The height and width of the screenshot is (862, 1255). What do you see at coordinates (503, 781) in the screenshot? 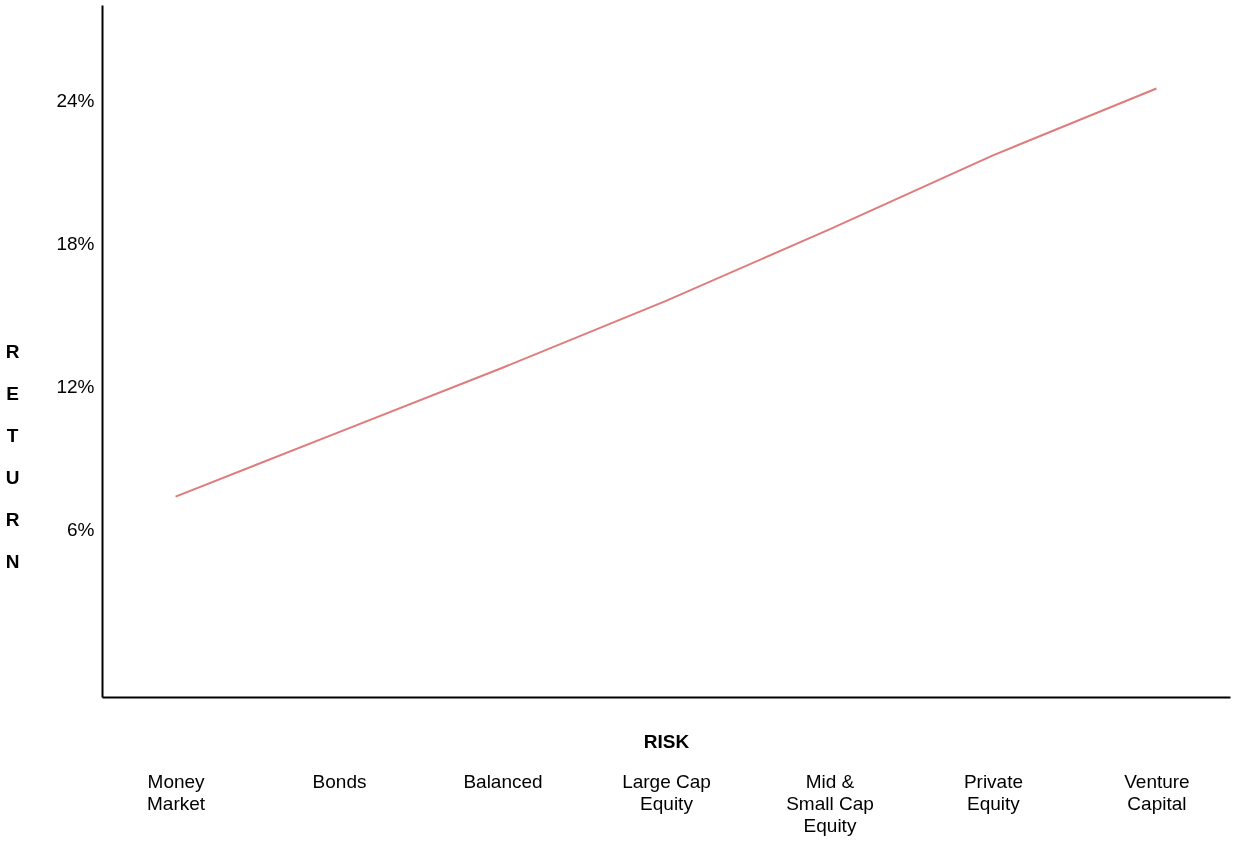
I see `x-tick-label: Balanced` at bounding box center [503, 781].